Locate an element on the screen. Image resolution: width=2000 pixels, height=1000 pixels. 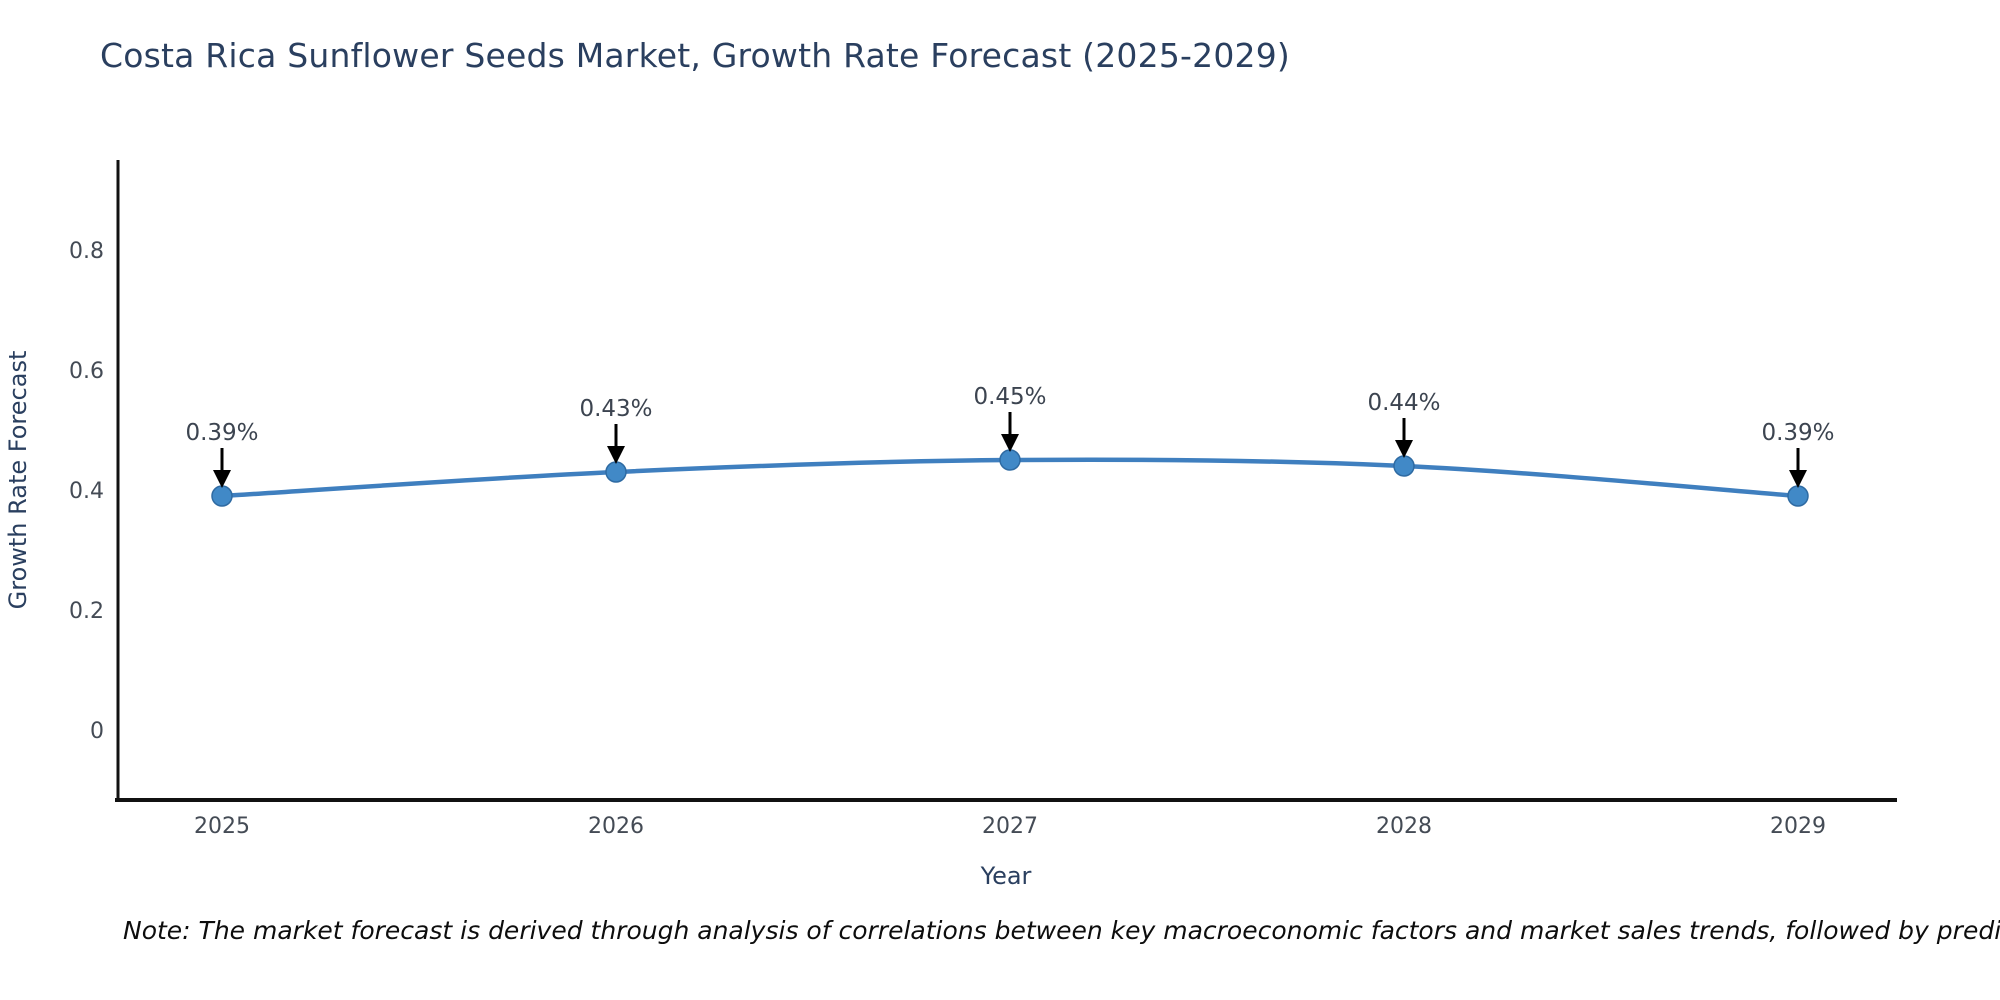
y-tick-label: 0.8 is located at coordinates (86, 251).